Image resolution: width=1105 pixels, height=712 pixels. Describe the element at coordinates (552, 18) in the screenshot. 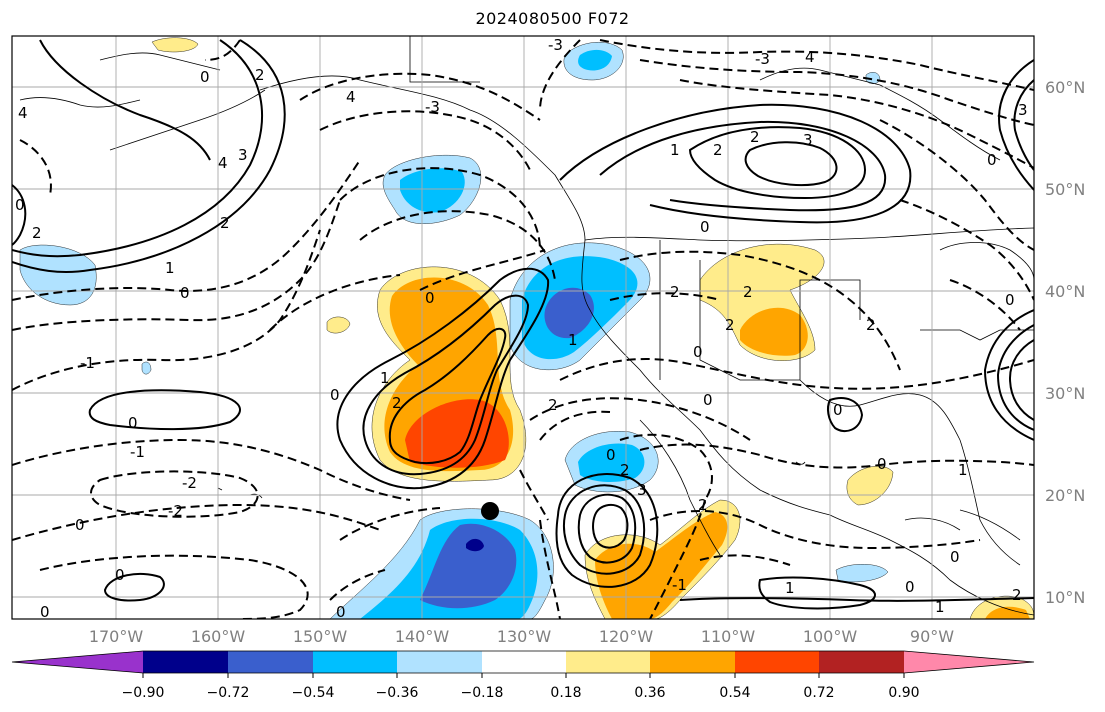

I see `map-title: 2024080500 F072` at that location.